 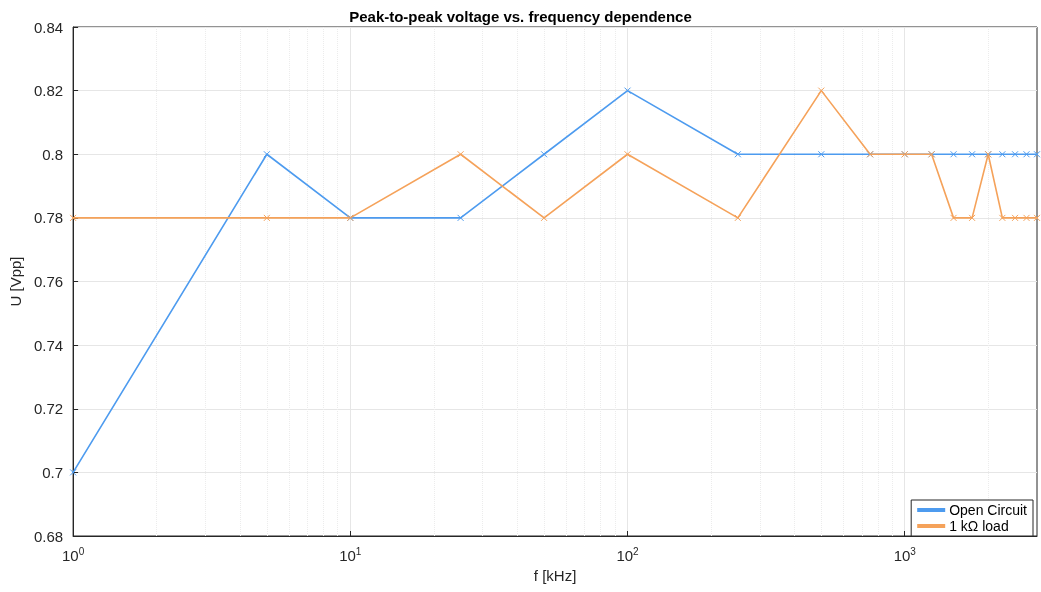 What do you see at coordinates (48, 536) in the screenshot?
I see `y-tick-label: 0.68` at bounding box center [48, 536].